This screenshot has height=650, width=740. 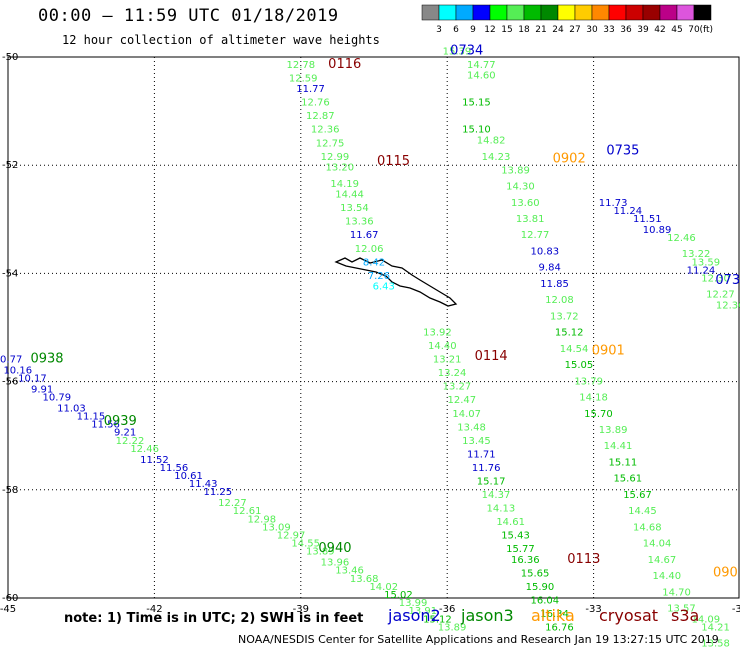 I want to click on lon-tick-label: -39, so click(x=301, y=609).